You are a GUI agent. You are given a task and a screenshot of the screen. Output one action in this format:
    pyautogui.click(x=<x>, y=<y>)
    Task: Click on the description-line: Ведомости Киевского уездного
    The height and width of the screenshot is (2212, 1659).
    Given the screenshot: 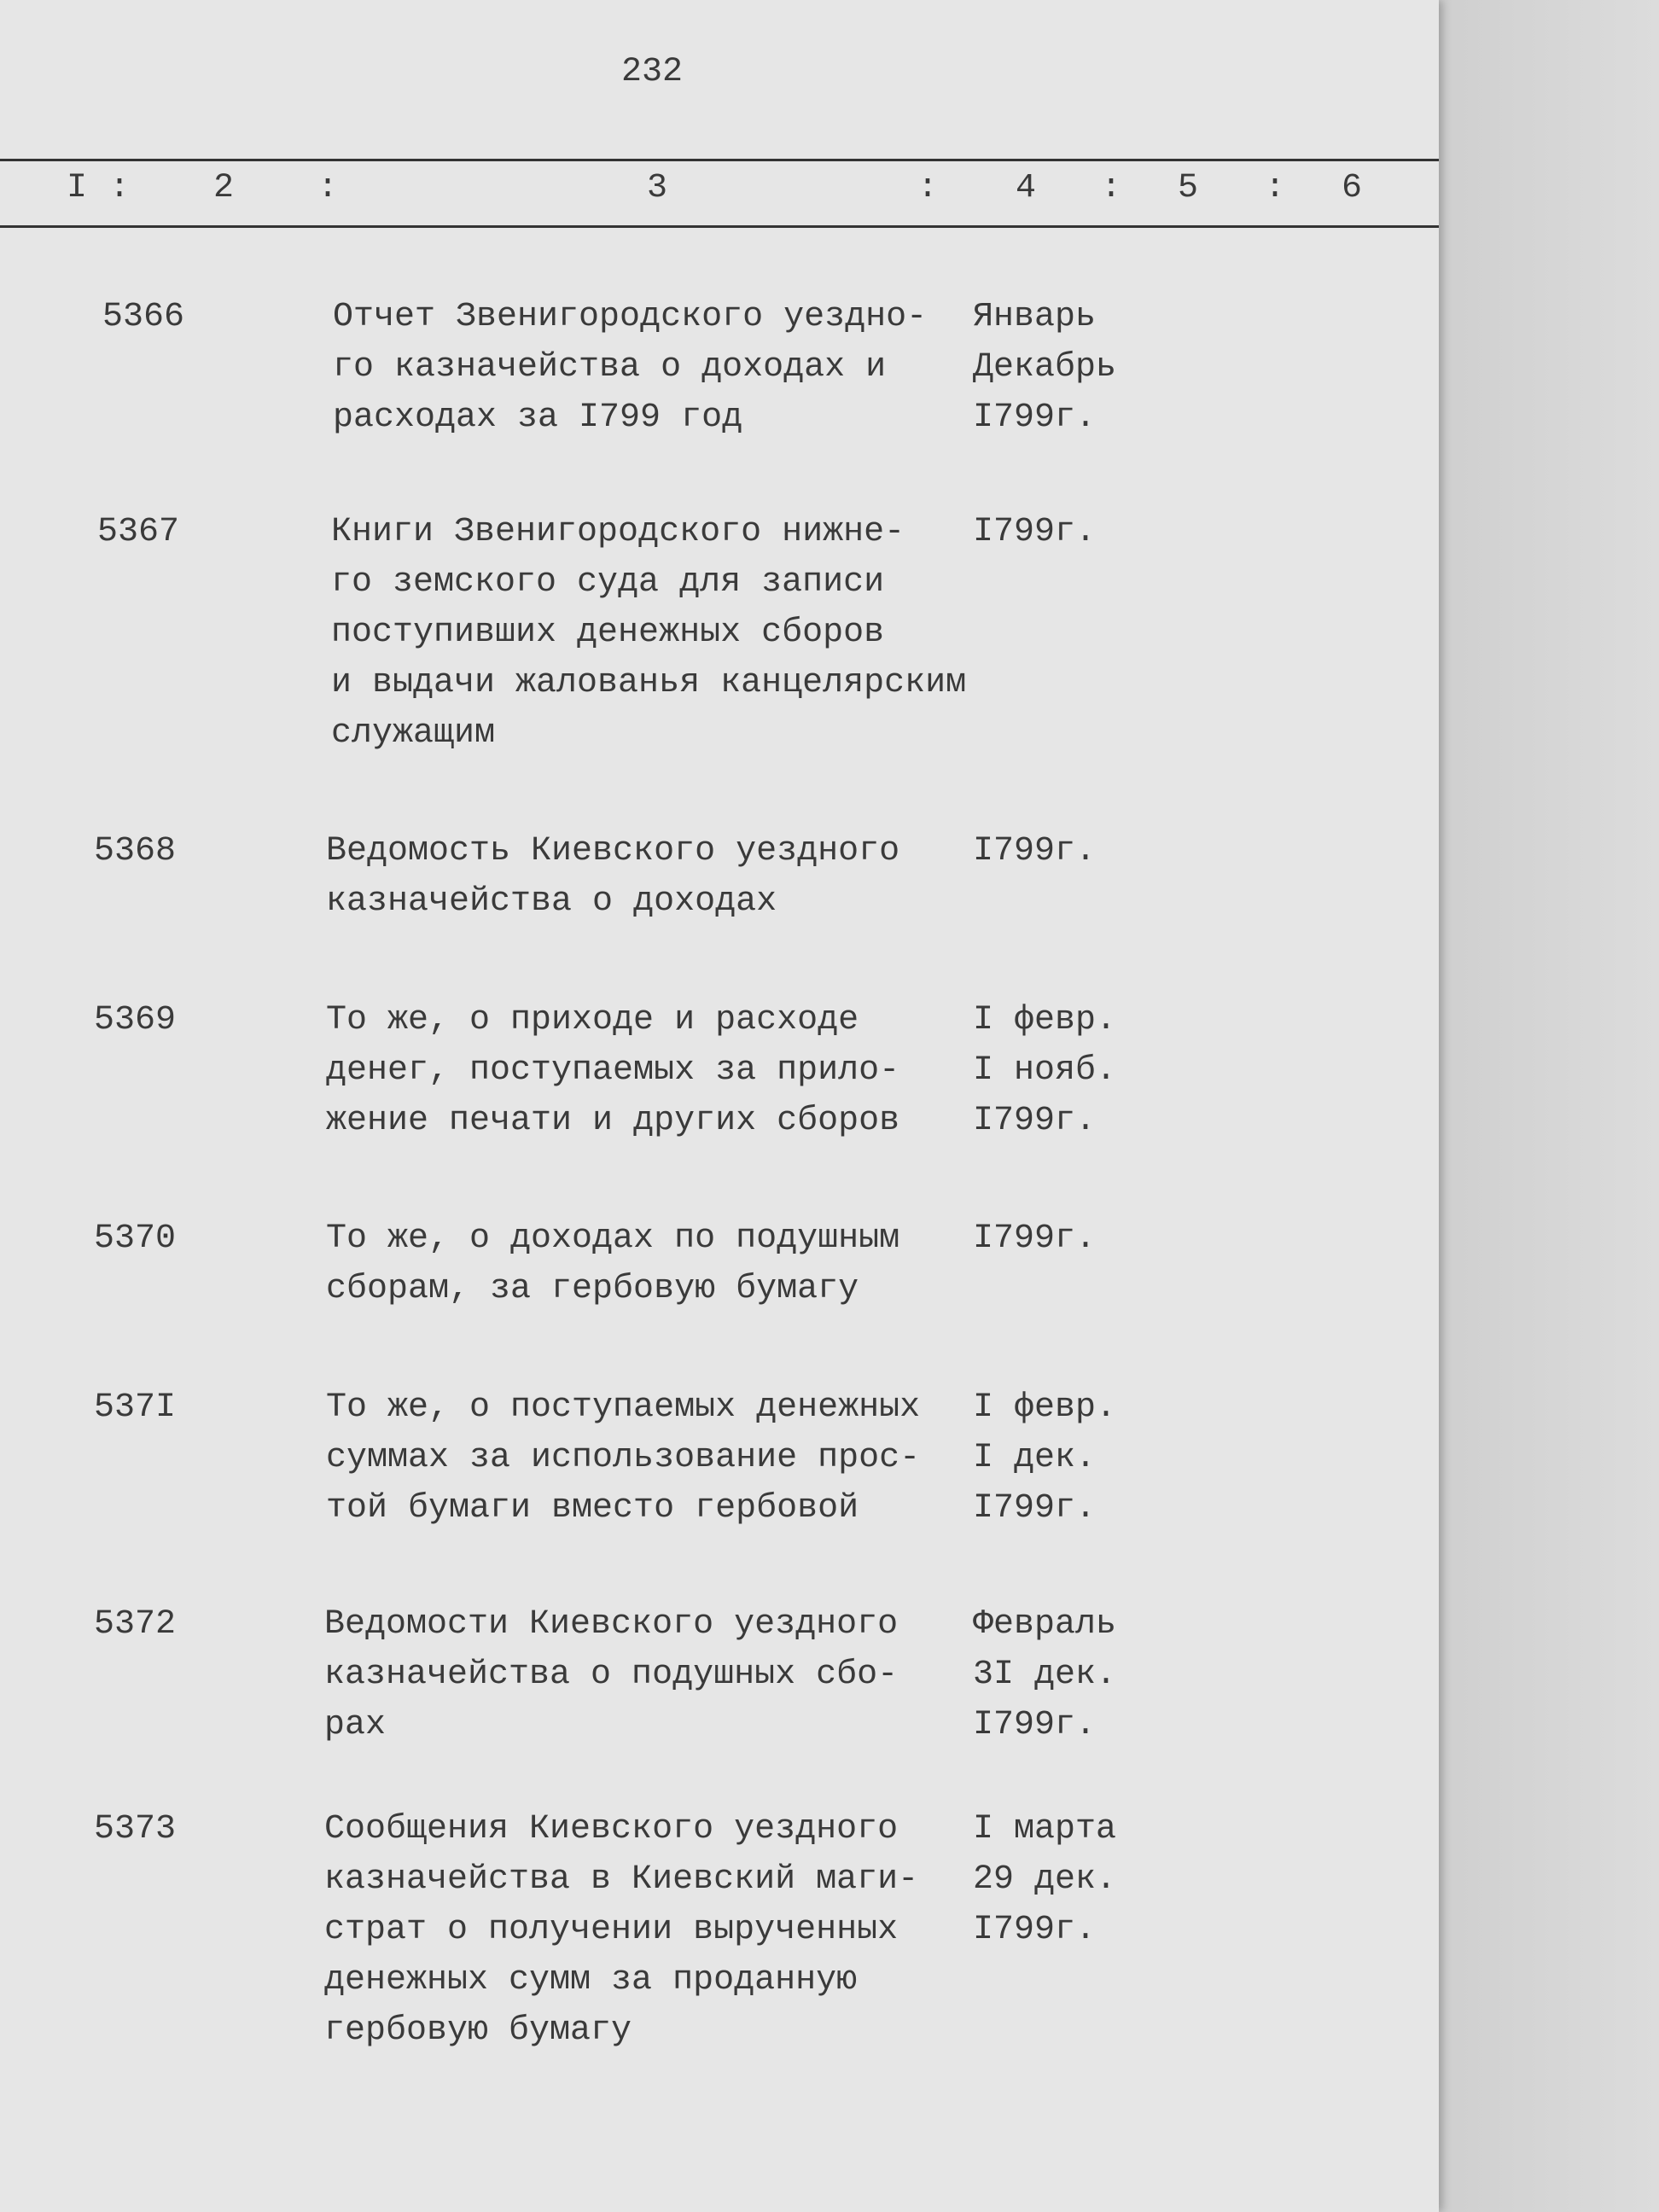 What is the action you would take?
    pyautogui.click(x=611, y=1624)
    